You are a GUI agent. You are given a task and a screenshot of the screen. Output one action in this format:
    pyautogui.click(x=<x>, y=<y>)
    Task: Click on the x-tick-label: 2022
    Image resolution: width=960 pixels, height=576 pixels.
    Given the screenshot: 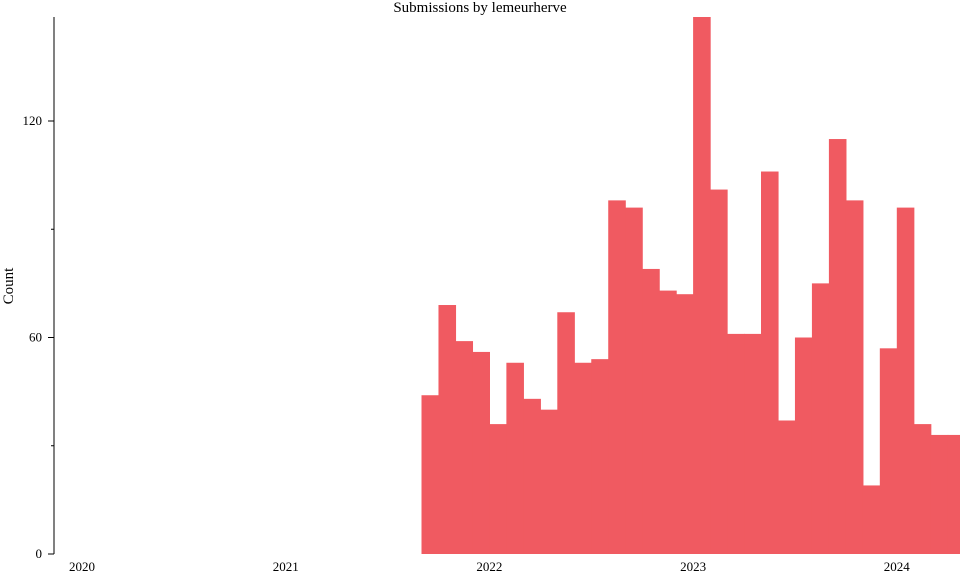 What is the action you would take?
    pyautogui.click(x=489, y=566)
    